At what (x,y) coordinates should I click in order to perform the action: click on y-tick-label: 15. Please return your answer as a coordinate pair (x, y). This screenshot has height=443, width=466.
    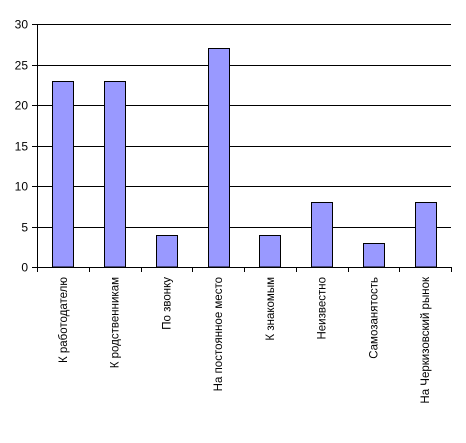
    Looking at the image, I should click on (22, 147).